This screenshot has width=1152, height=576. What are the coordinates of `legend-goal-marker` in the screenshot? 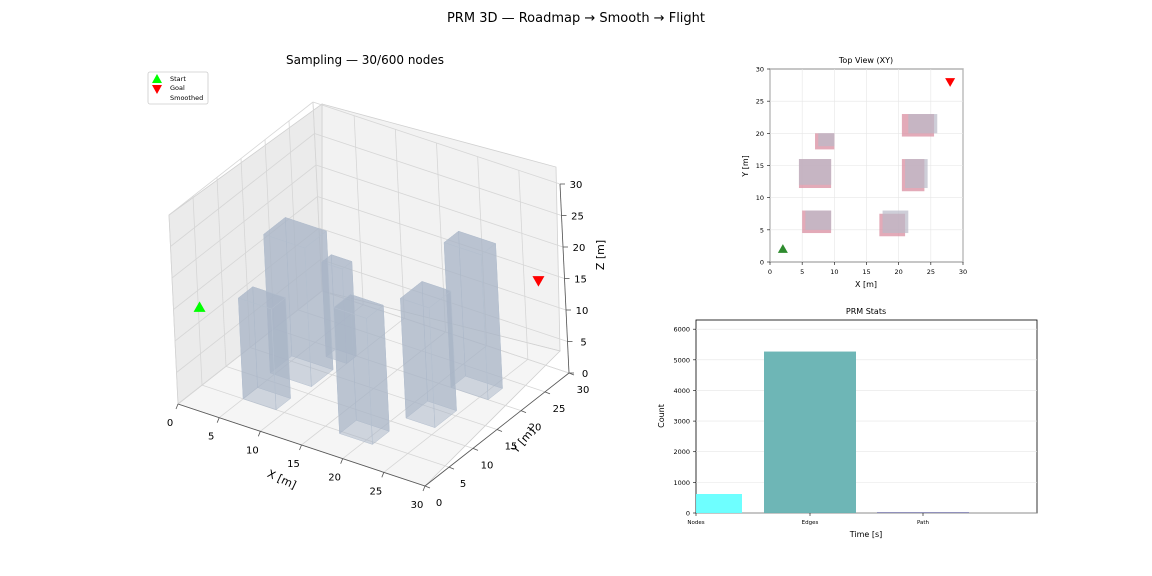 It's located at (157, 89).